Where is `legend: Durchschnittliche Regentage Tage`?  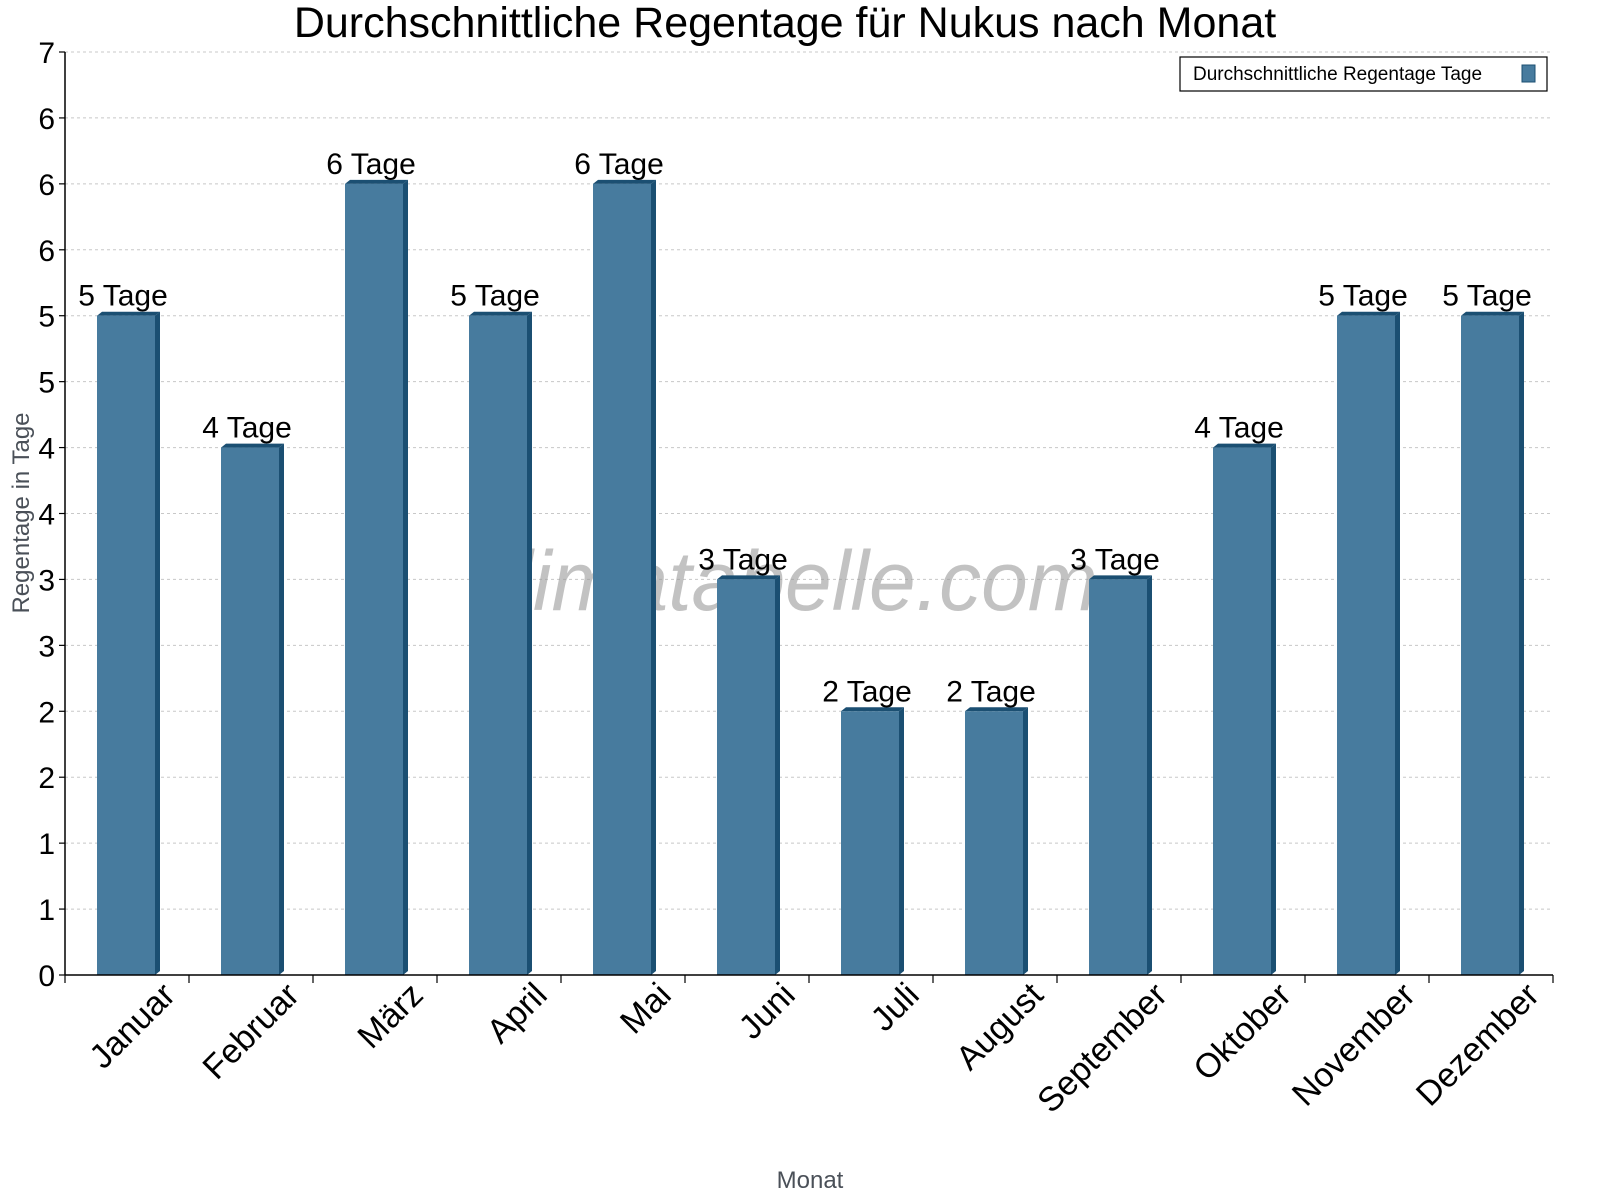 legend: Durchschnittliche Regentage Tage is located at coordinates (1363, 74).